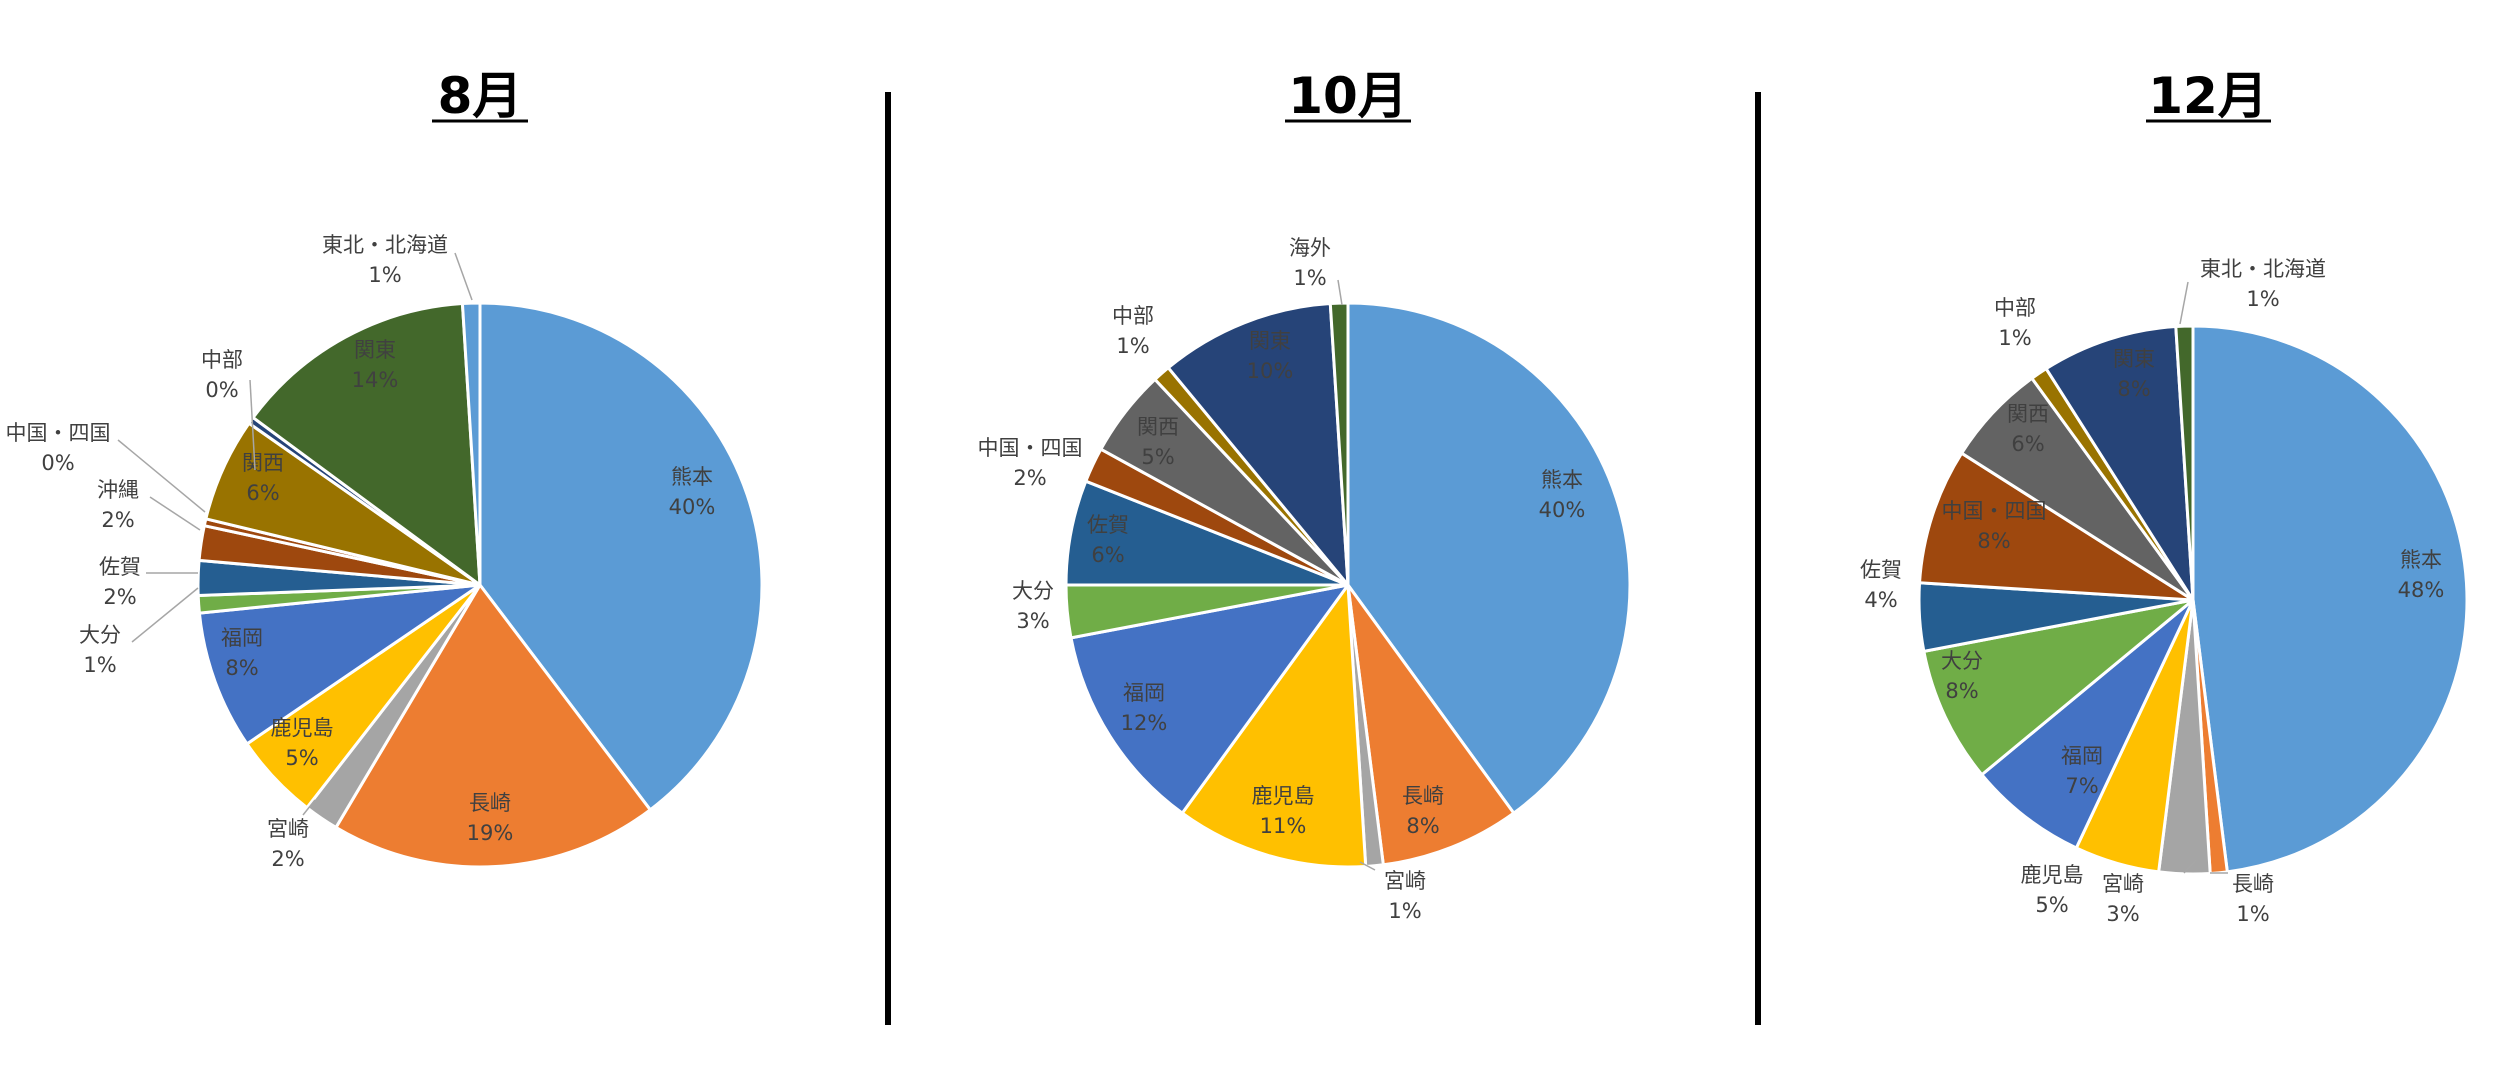  What do you see at coordinates (1283, 826) in the screenshot?
I see `slice-percent-label: 11%` at bounding box center [1283, 826].